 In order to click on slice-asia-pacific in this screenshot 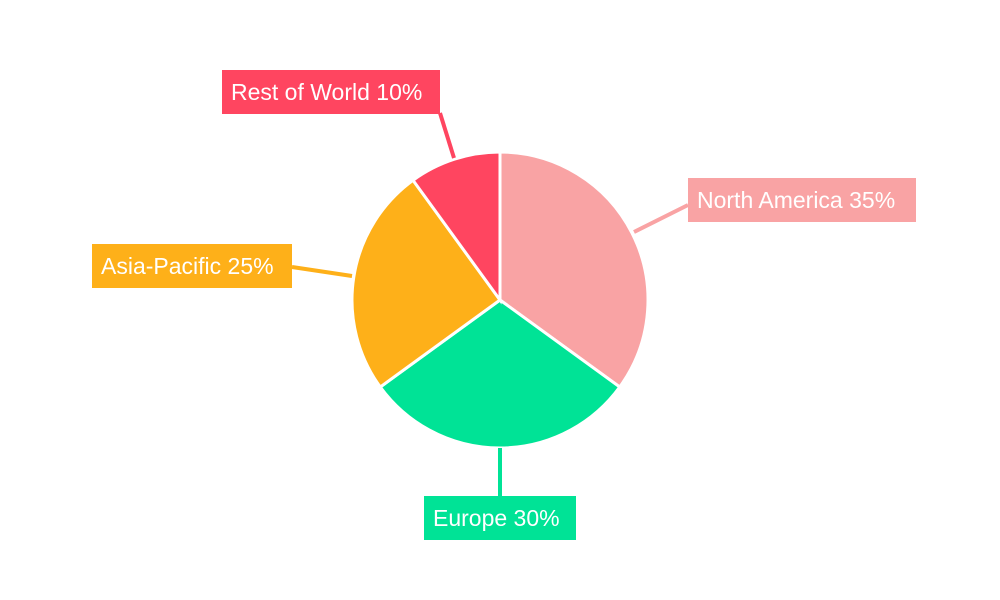, I will do `click(426, 284)`.